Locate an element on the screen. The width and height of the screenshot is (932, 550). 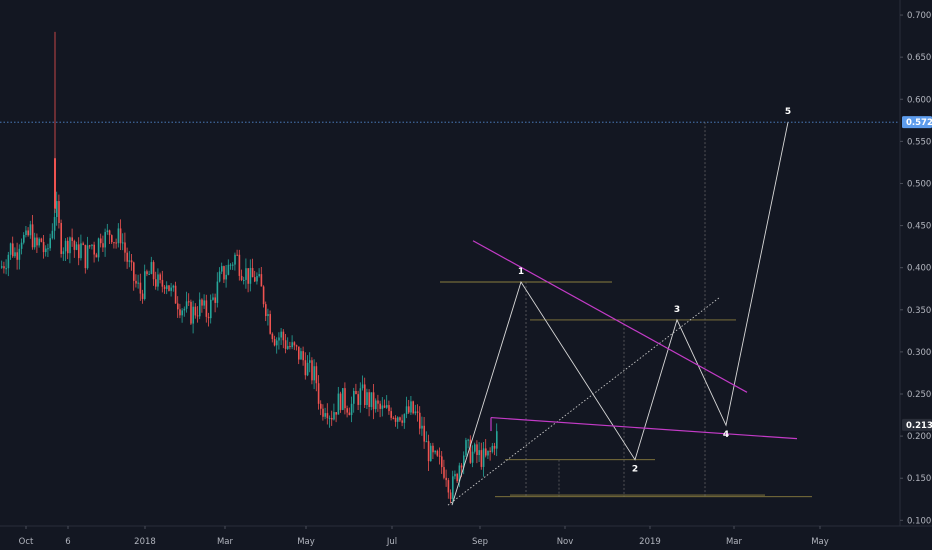
price-tag: 0.2133 is located at coordinates (917, 424).